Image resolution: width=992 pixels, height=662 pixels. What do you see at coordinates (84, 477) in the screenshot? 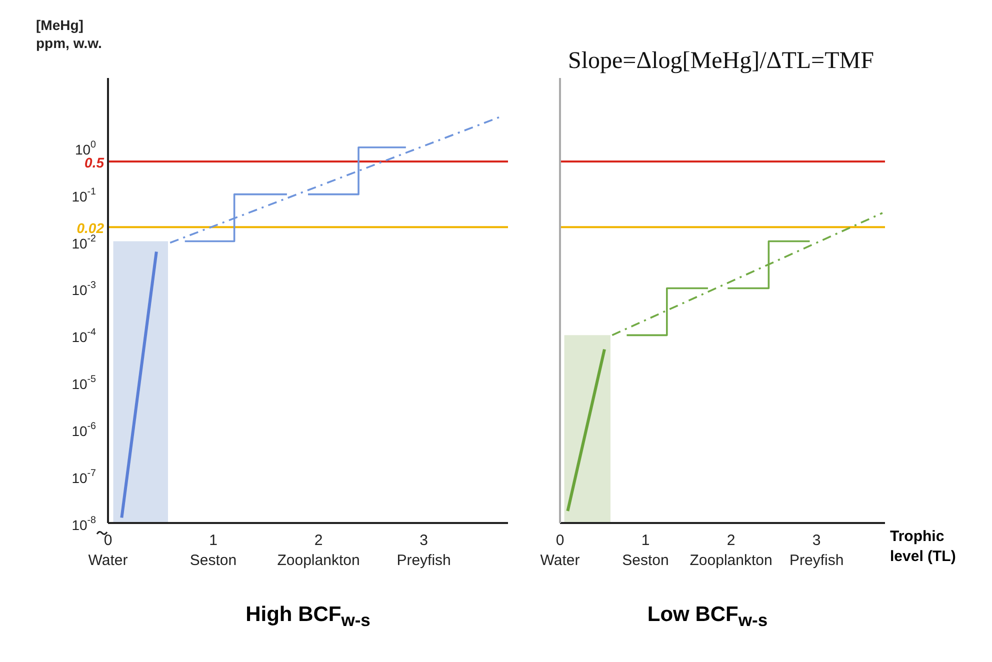
I see `y-tick-label: 10$^{-7}$` at bounding box center [84, 477].